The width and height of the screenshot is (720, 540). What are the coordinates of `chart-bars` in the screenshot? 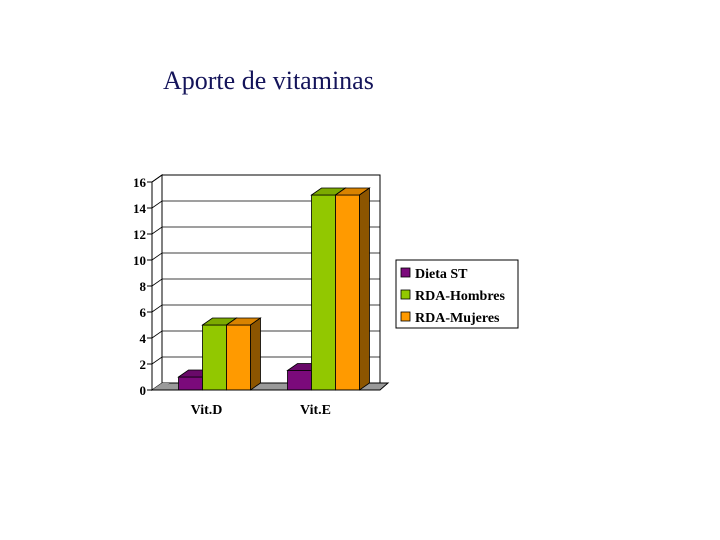 It's located at (274, 289).